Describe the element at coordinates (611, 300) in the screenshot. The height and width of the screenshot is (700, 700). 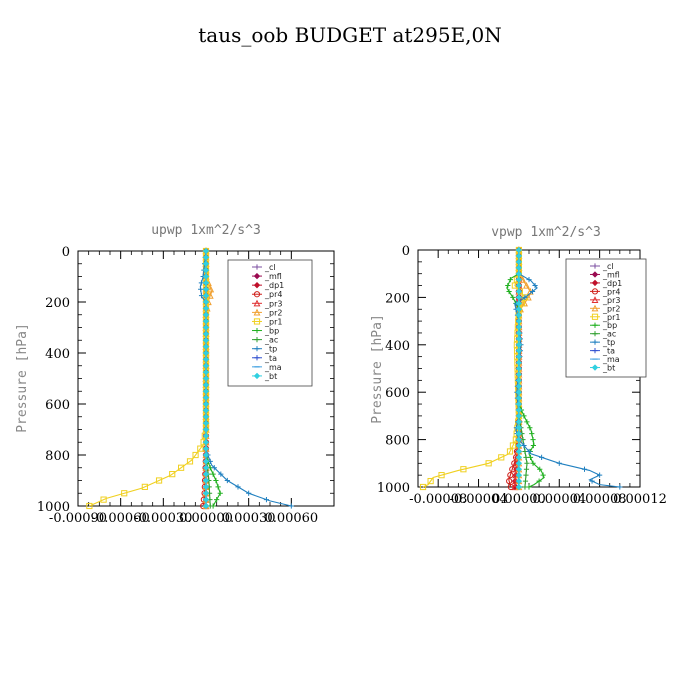
I see `legend-label: _pr3` at that location.